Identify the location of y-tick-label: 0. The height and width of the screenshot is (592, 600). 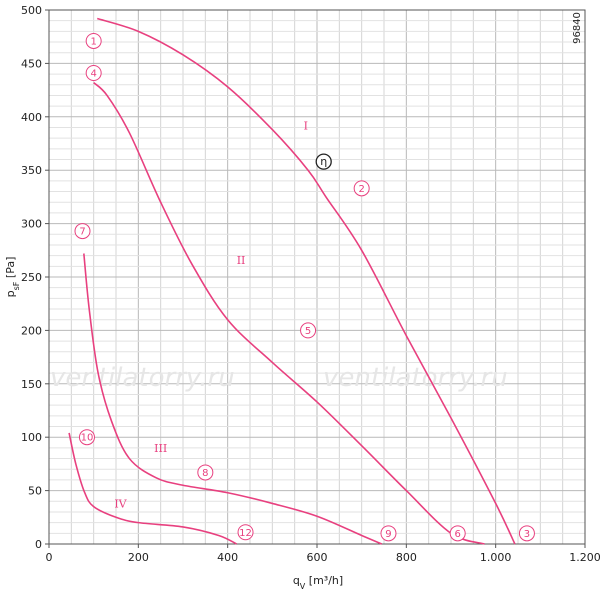
(38, 544).